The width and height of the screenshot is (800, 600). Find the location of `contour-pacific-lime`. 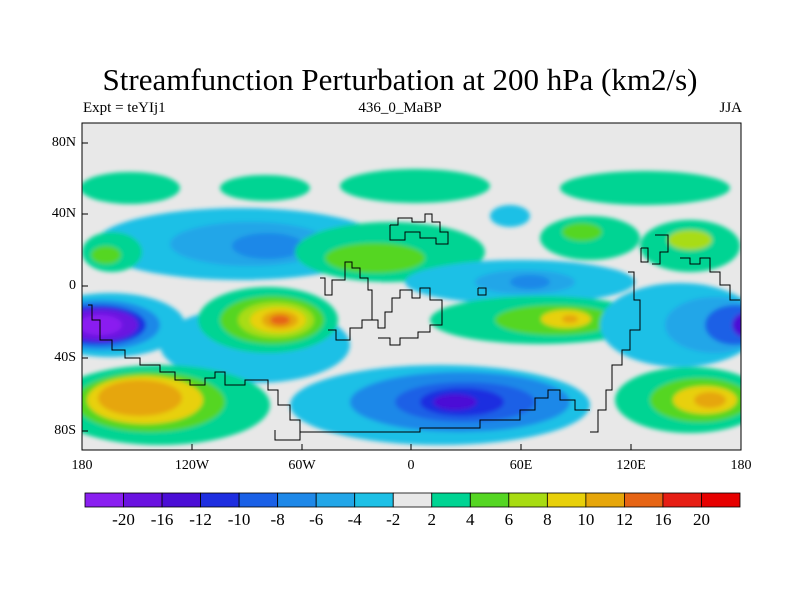

contour-pacific-lime is located at coordinates (106, 255).